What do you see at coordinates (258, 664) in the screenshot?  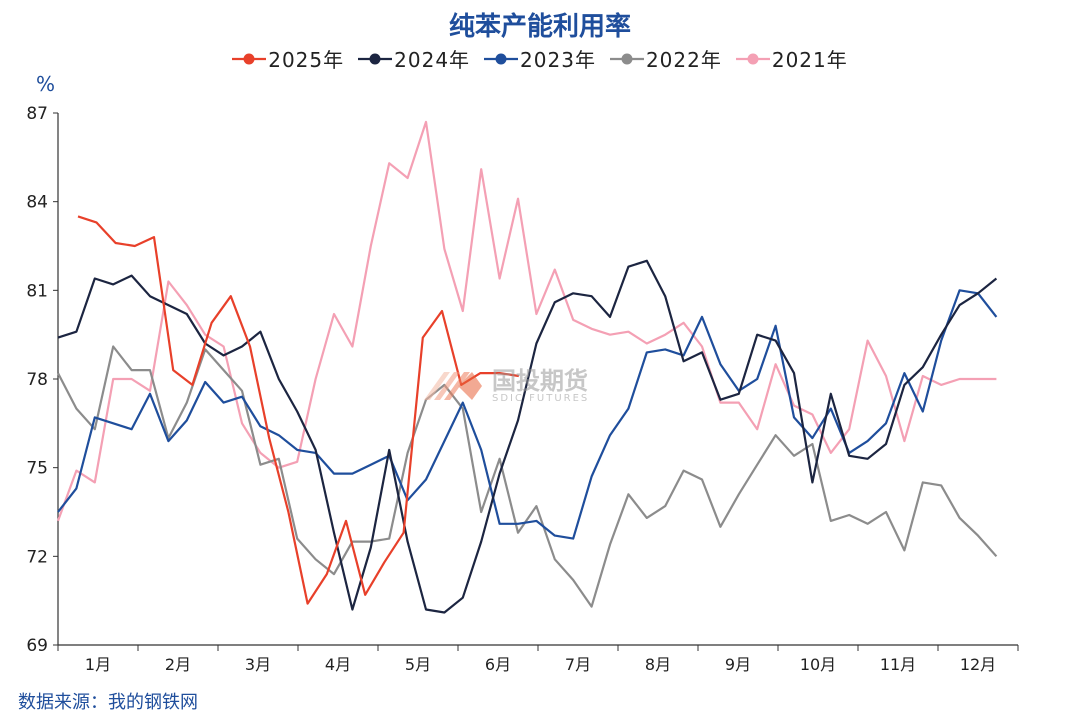 I see `x-tick-label: 3月` at bounding box center [258, 664].